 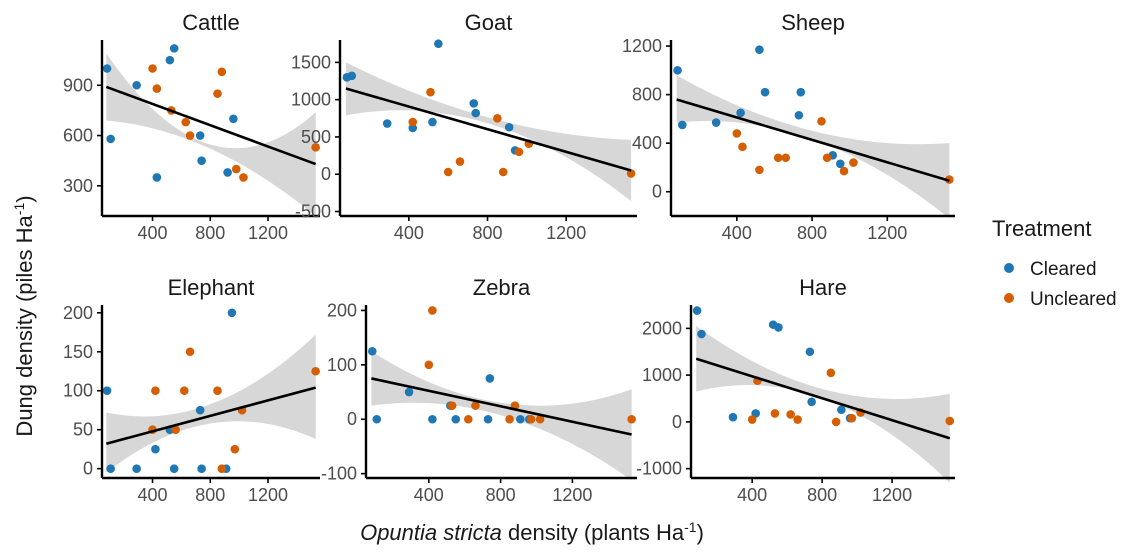 What do you see at coordinates (19, 209) in the screenshot?
I see `y-axis-title-sup: -1` at bounding box center [19, 209].